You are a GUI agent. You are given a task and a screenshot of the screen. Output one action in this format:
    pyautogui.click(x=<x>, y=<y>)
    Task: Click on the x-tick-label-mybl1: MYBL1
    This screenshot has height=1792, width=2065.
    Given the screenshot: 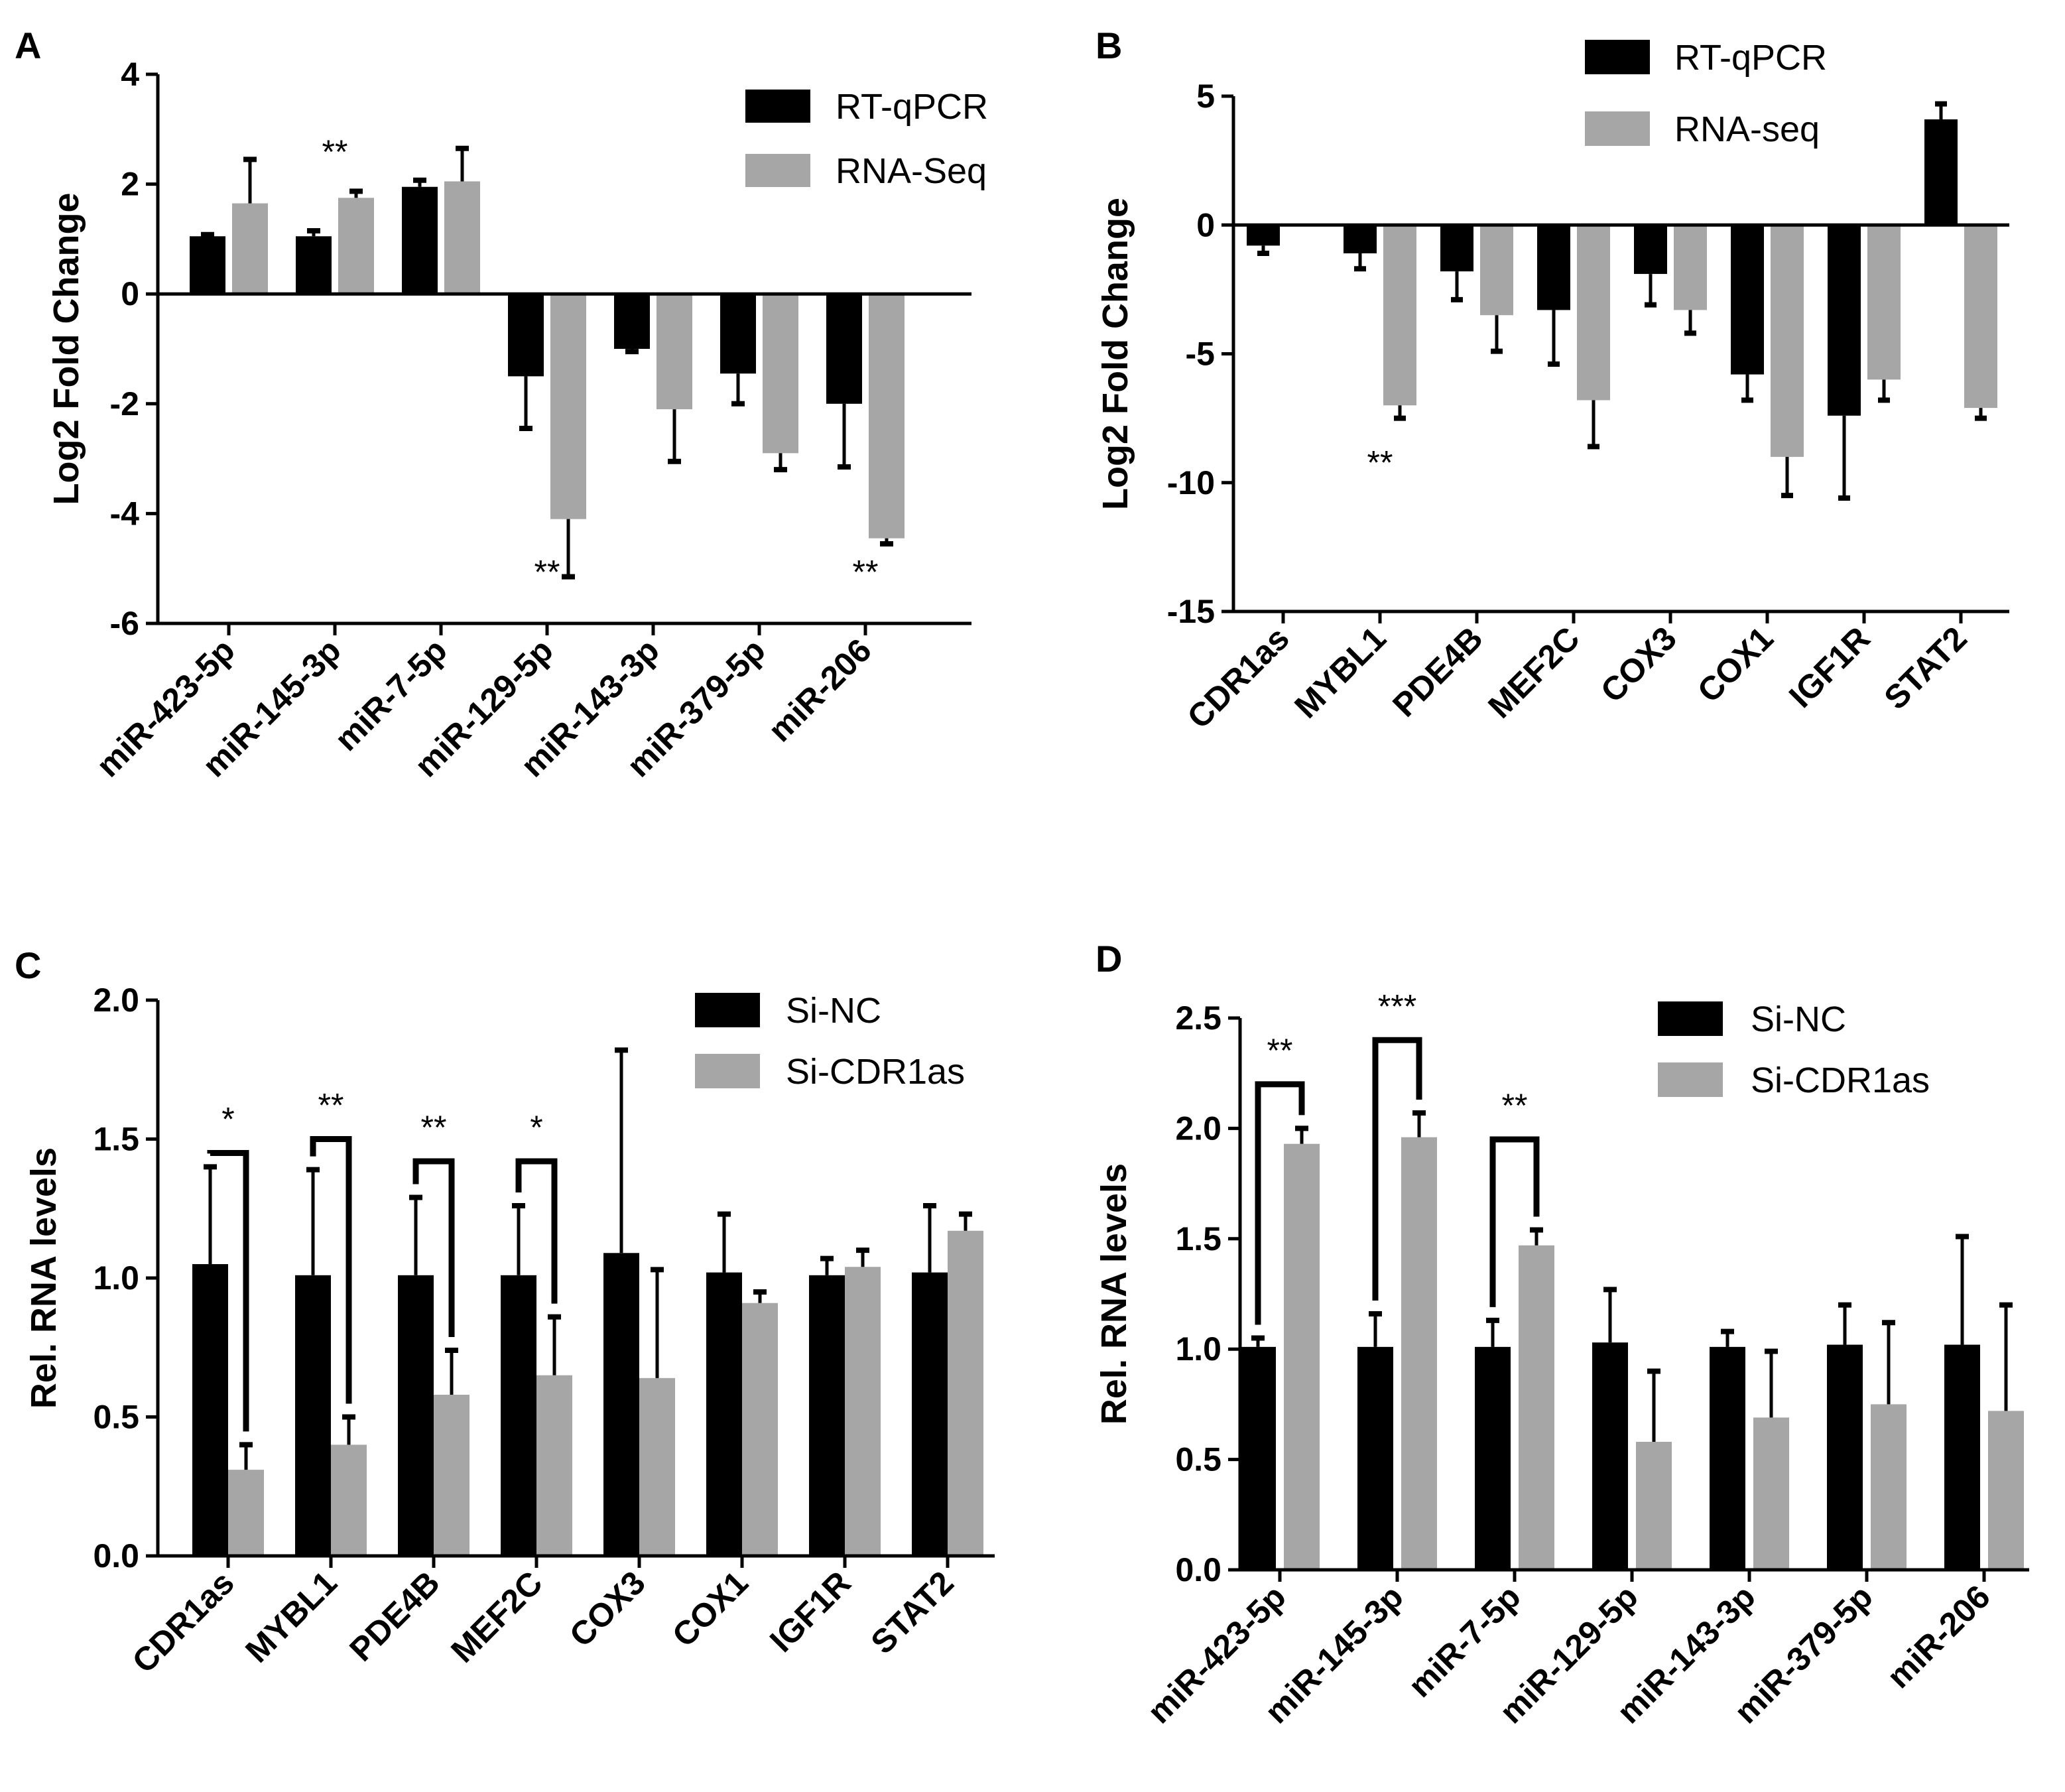 What is the action you would take?
    pyautogui.click(x=291, y=1616)
    